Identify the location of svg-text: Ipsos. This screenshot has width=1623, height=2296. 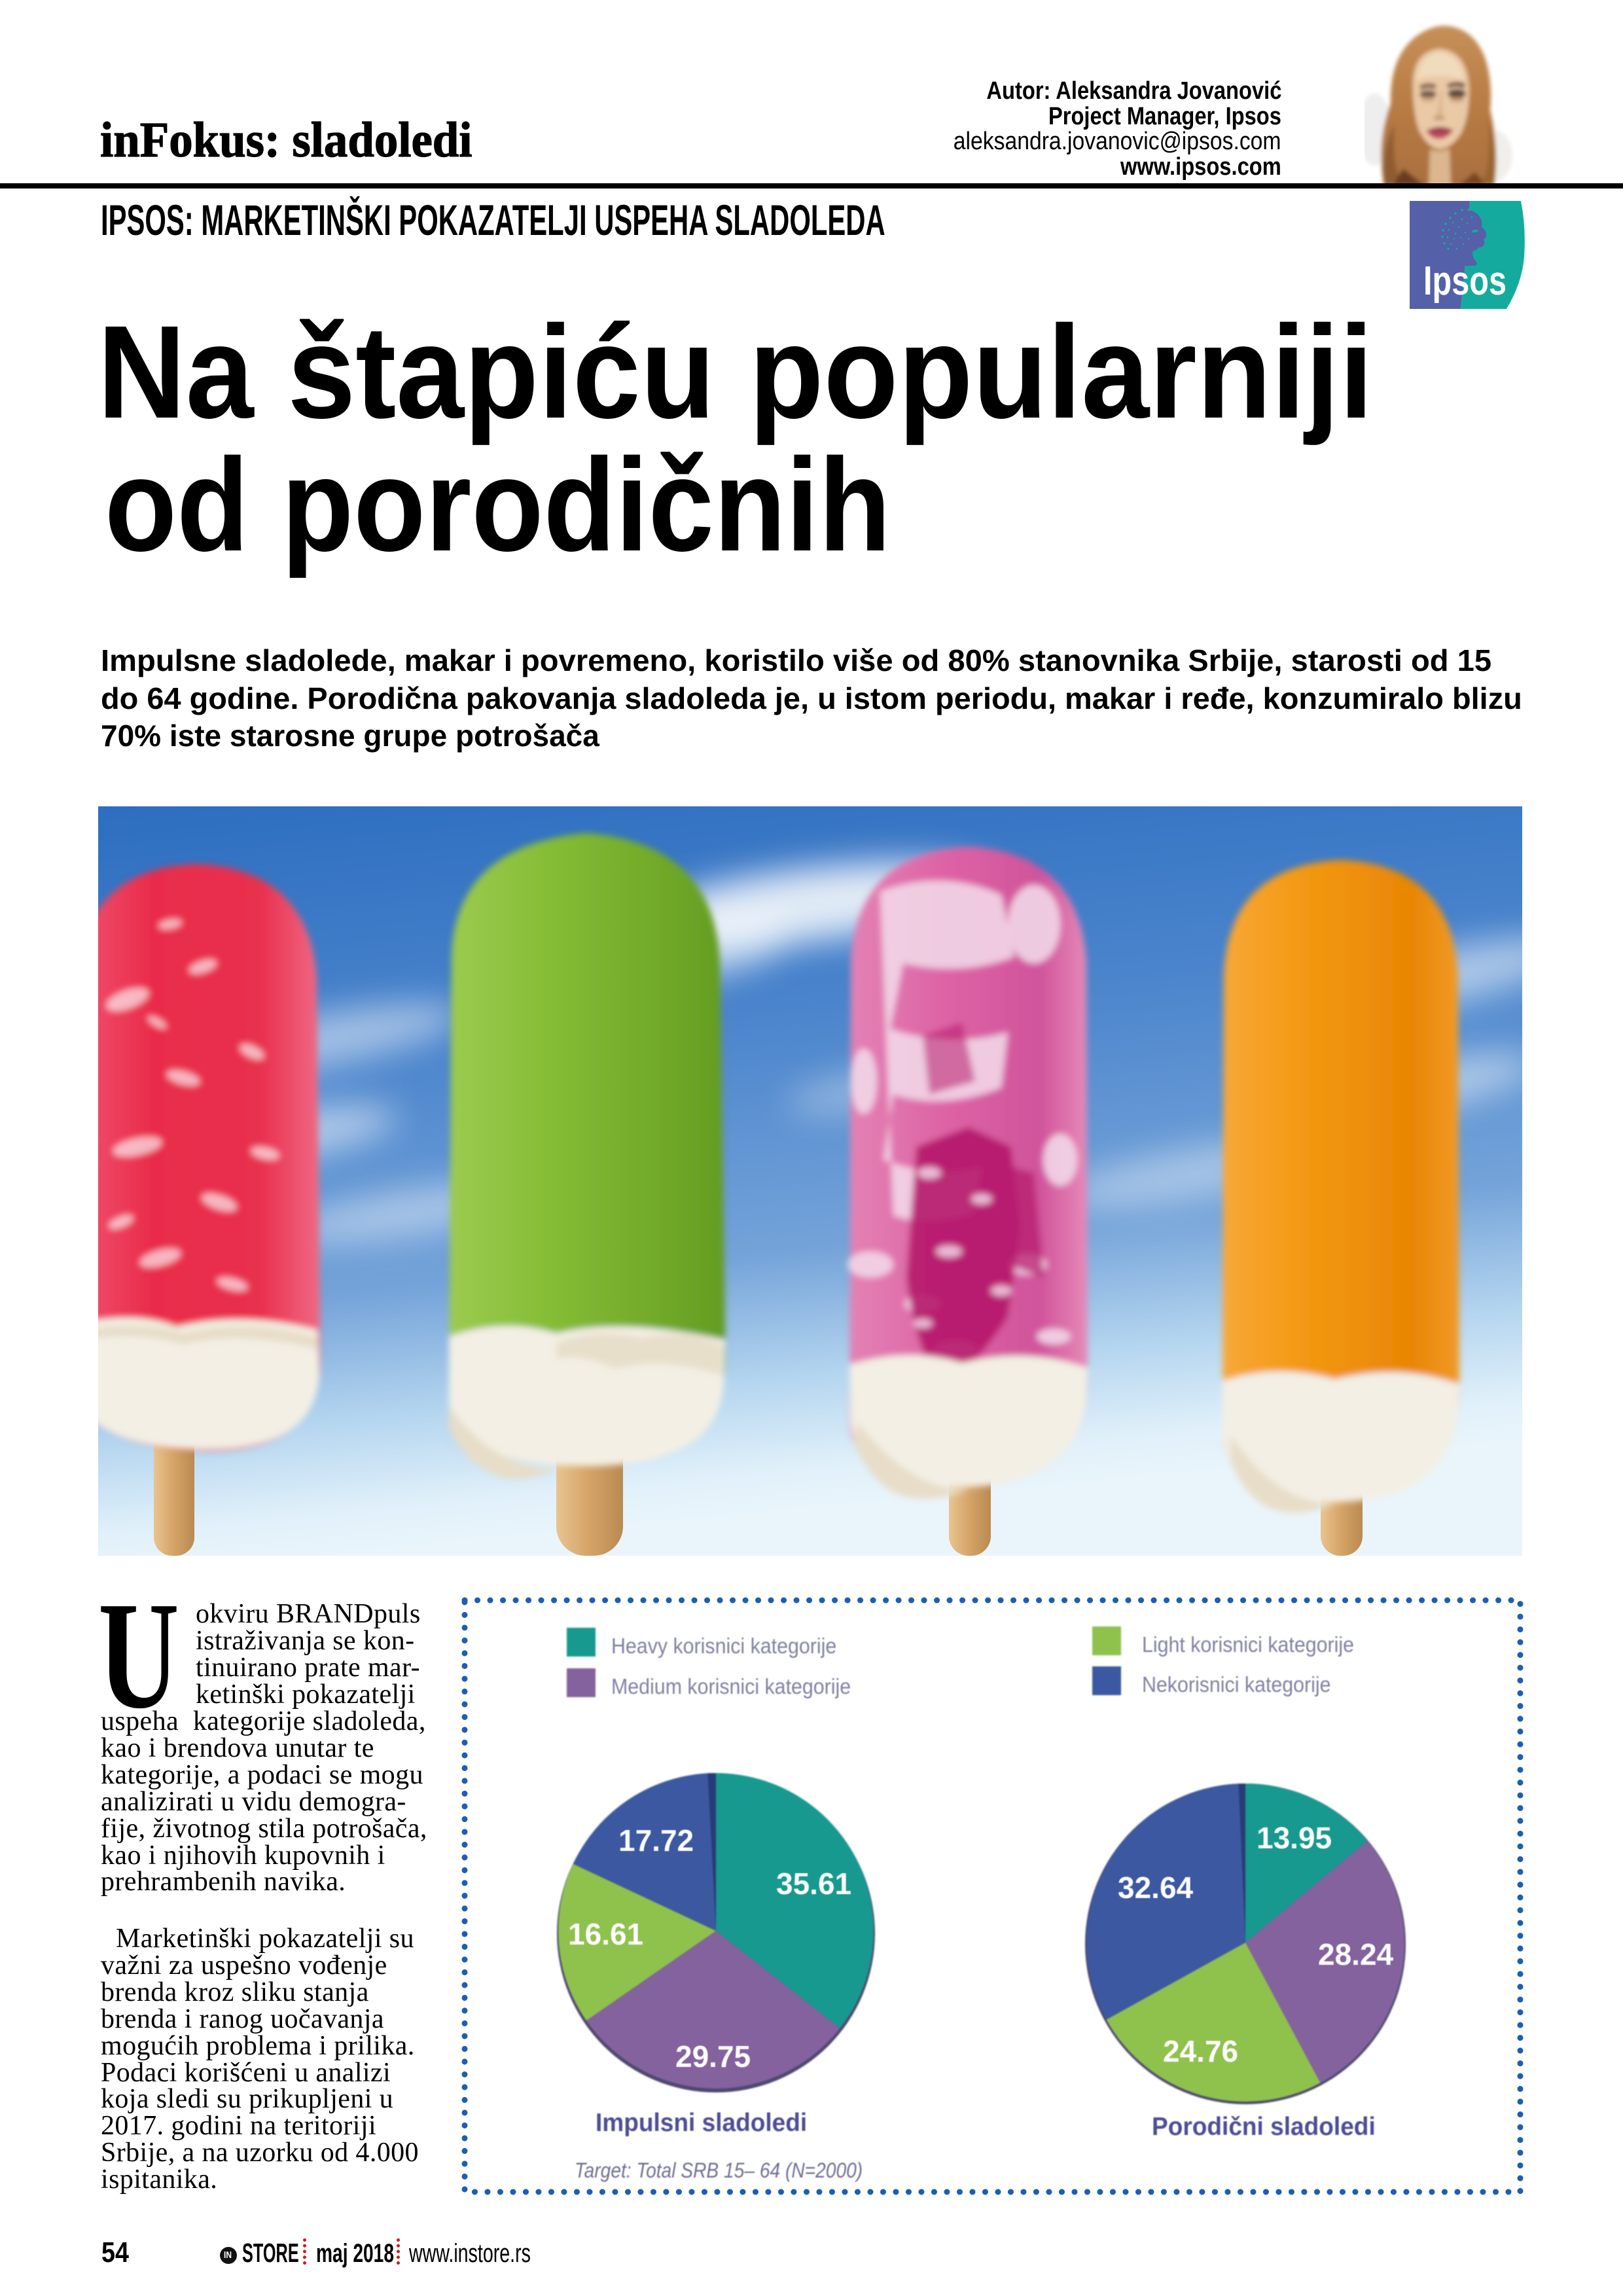
(1465, 281).